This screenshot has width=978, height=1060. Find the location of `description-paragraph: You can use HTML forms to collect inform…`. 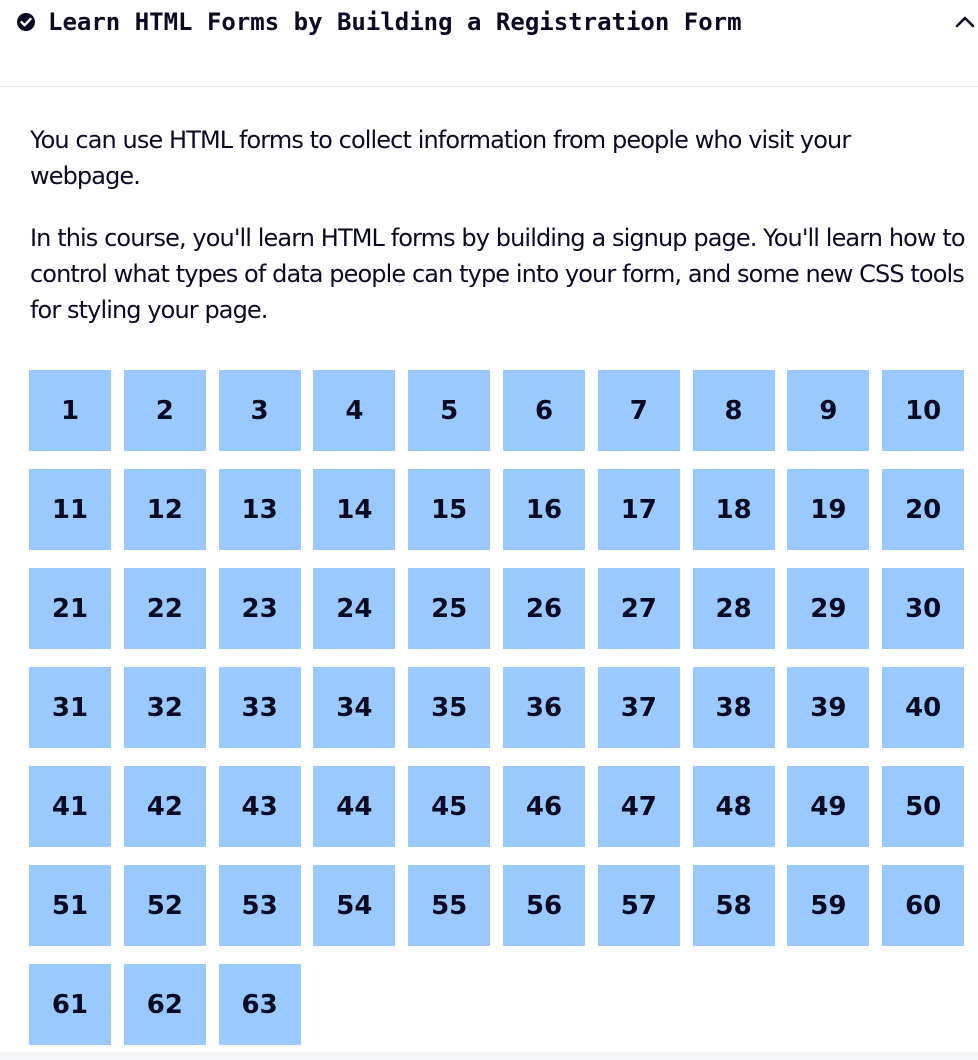

description-paragraph: You can use HTML forms to collect inform… is located at coordinates (440, 158).